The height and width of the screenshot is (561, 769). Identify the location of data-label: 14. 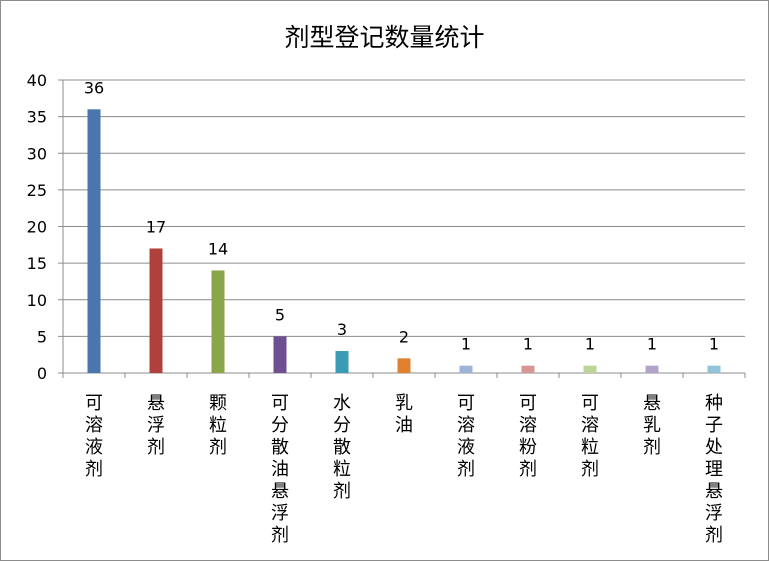
(218, 248).